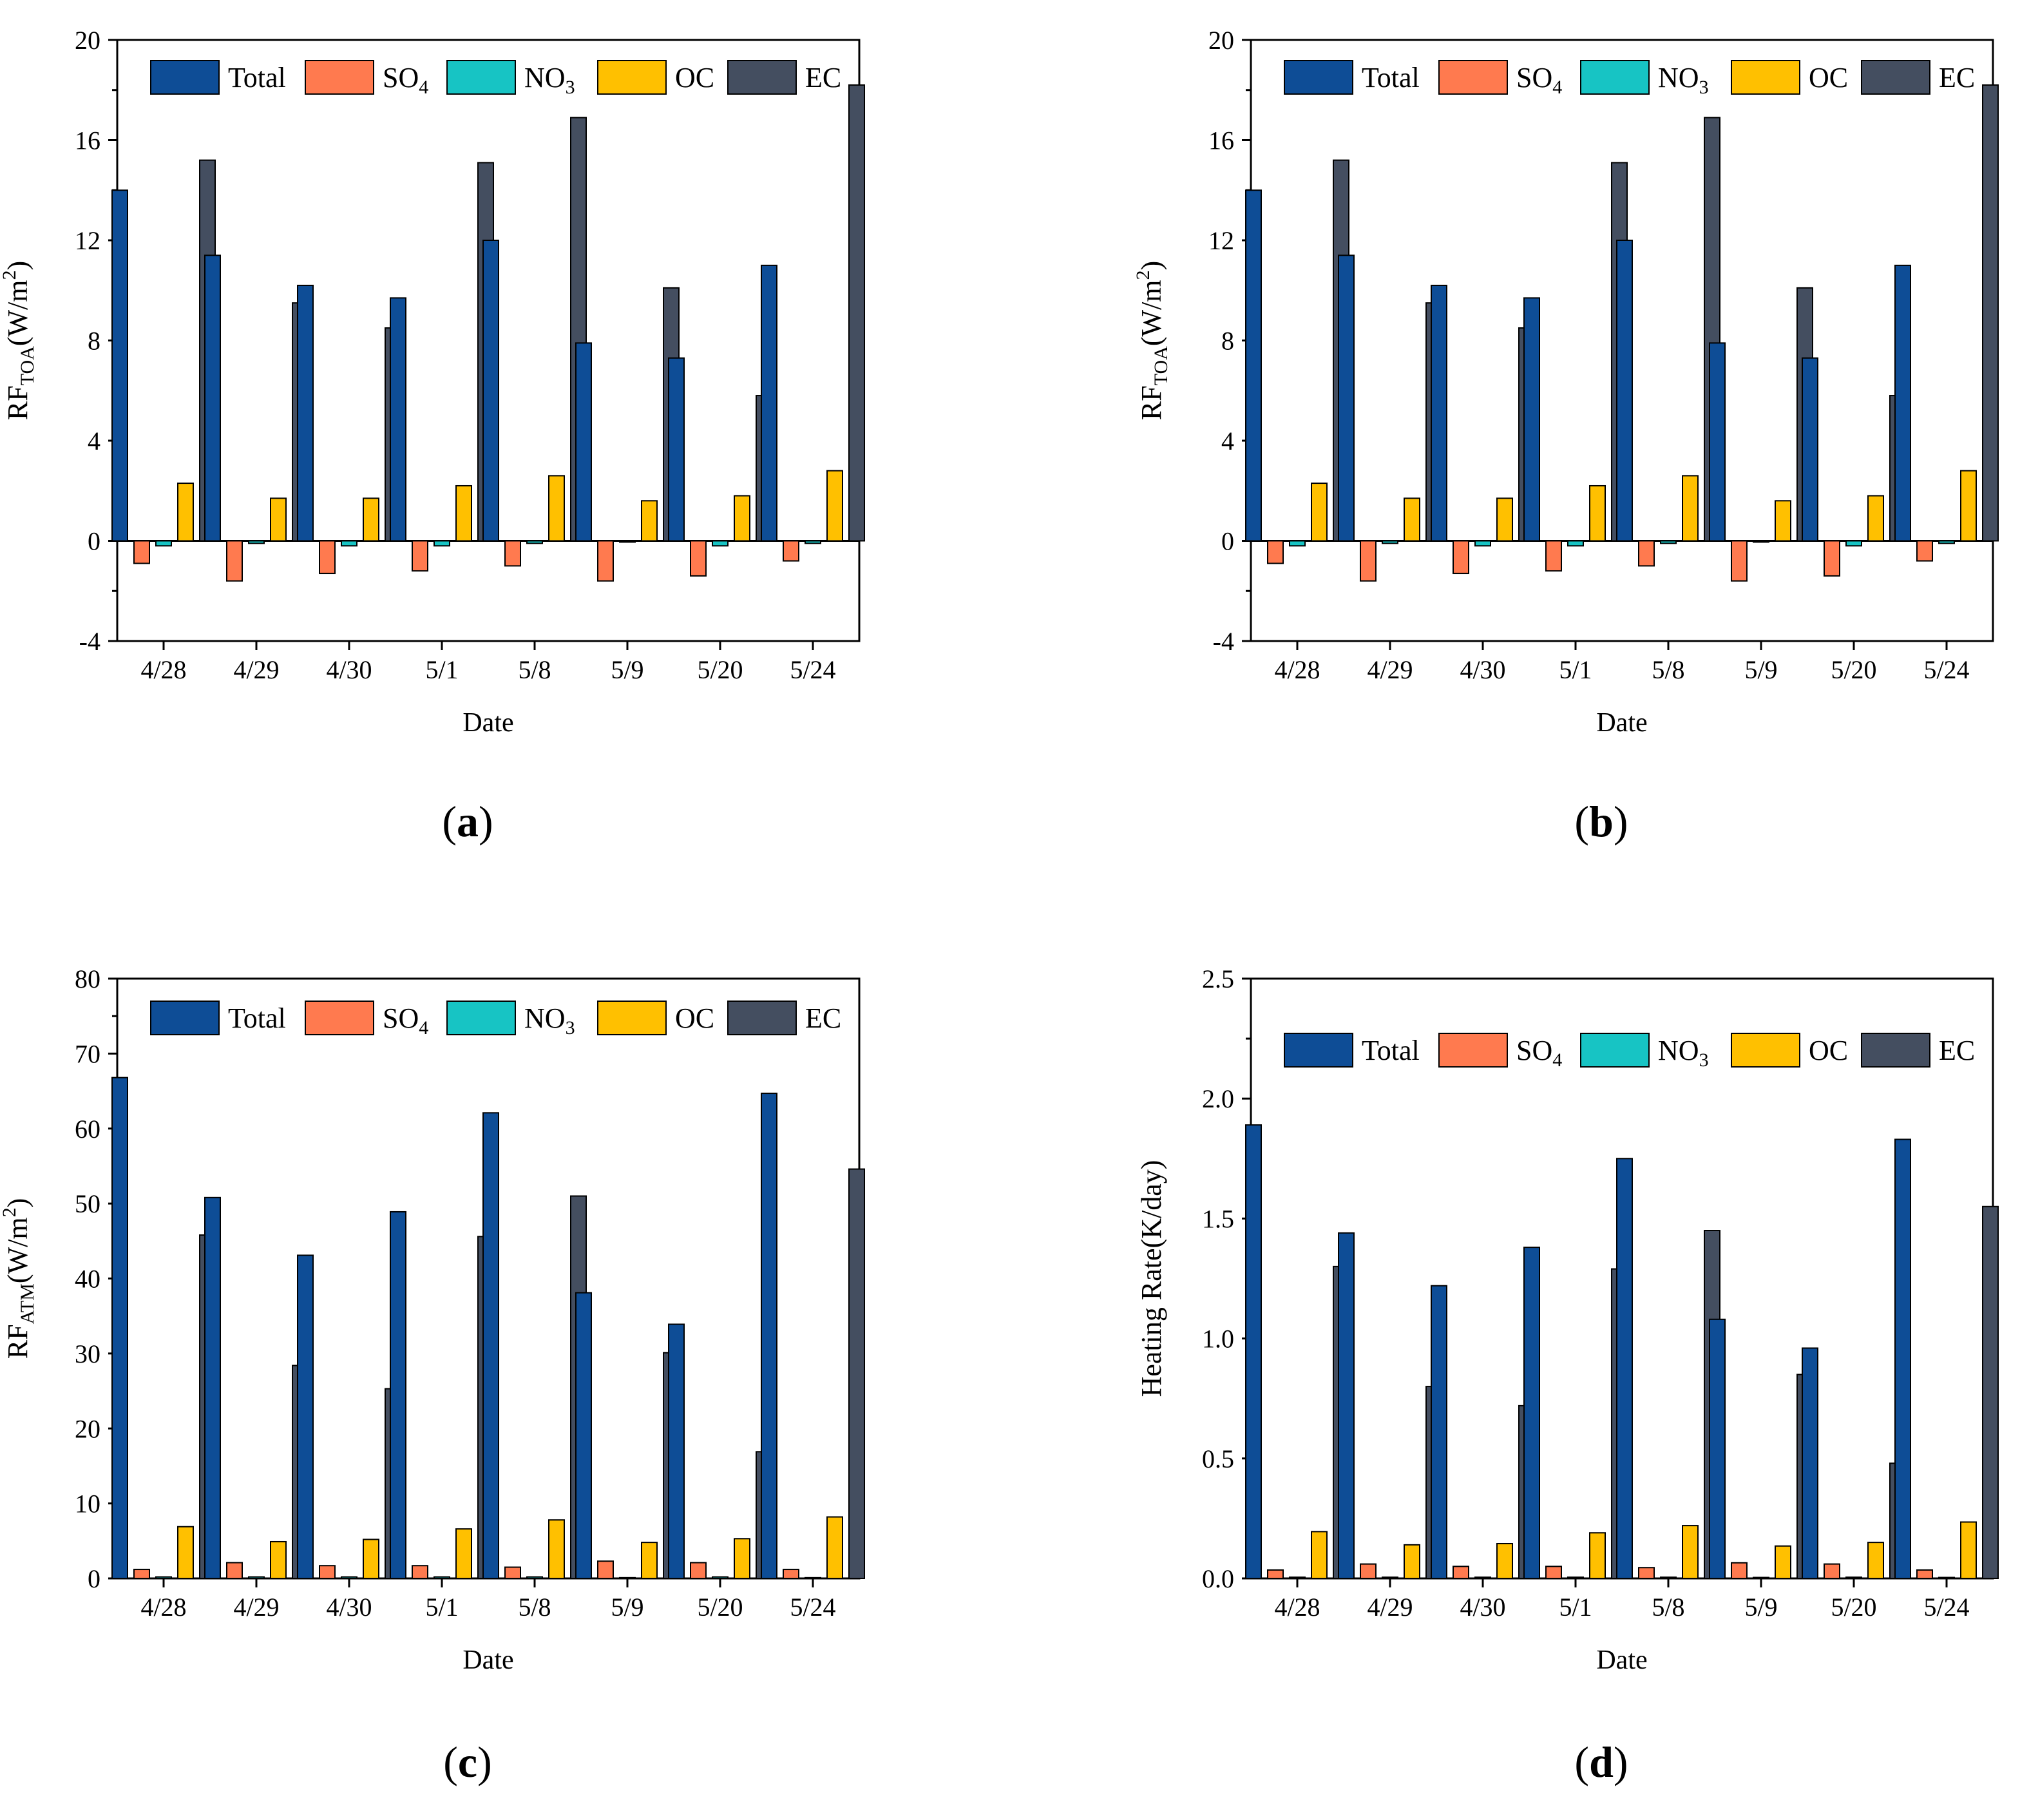 Image resolution: width=2020 pixels, height=1820 pixels. I want to click on y-tick-label: 1.5, so click(1218, 1219).